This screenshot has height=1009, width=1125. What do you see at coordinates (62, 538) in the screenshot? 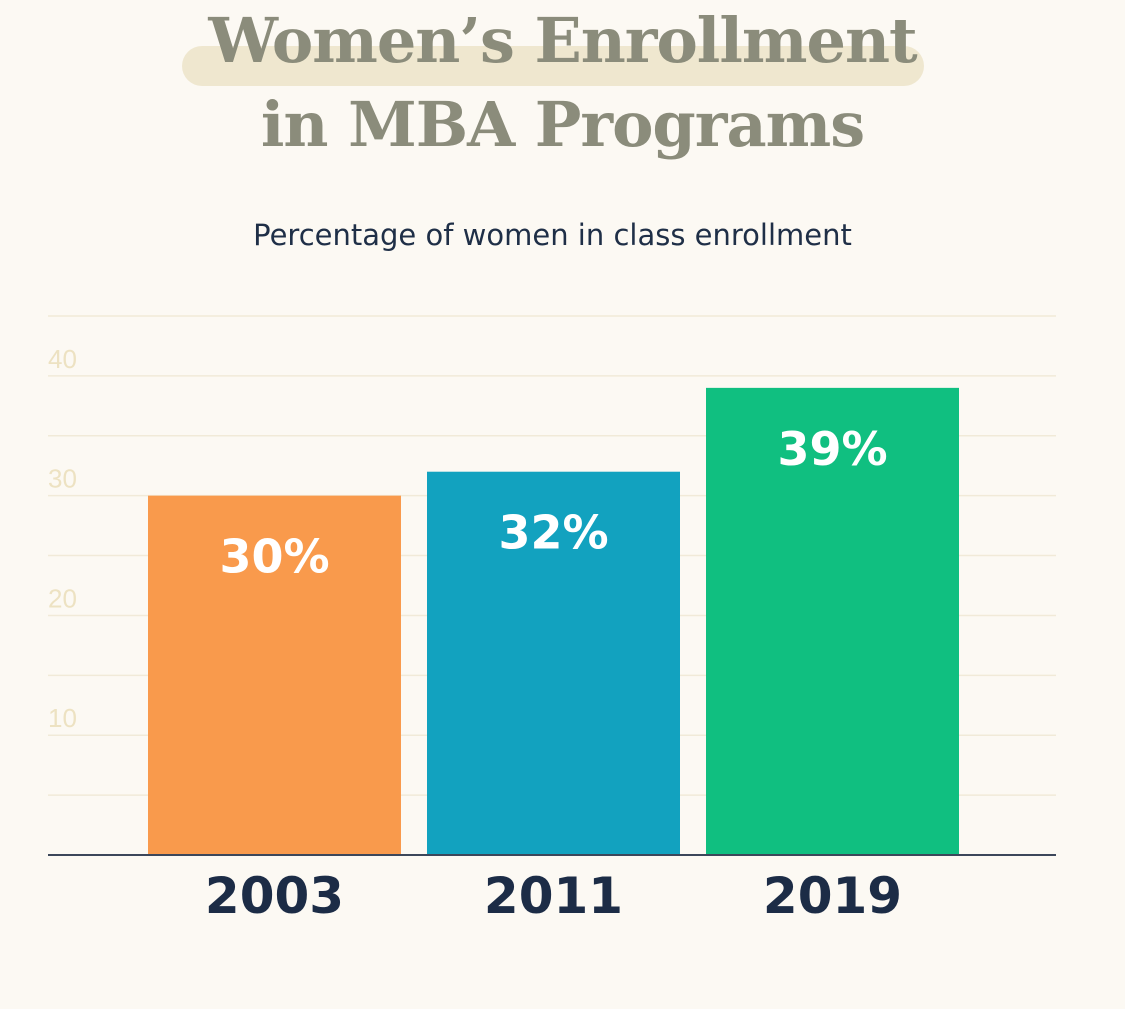
I see `y-axis-ticks: 10 20 30 40` at bounding box center [62, 538].